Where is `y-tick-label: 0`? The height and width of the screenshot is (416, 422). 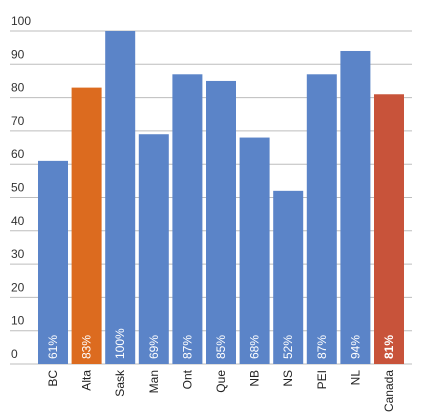
y-tick-label: 0 is located at coordinates (14, 354).